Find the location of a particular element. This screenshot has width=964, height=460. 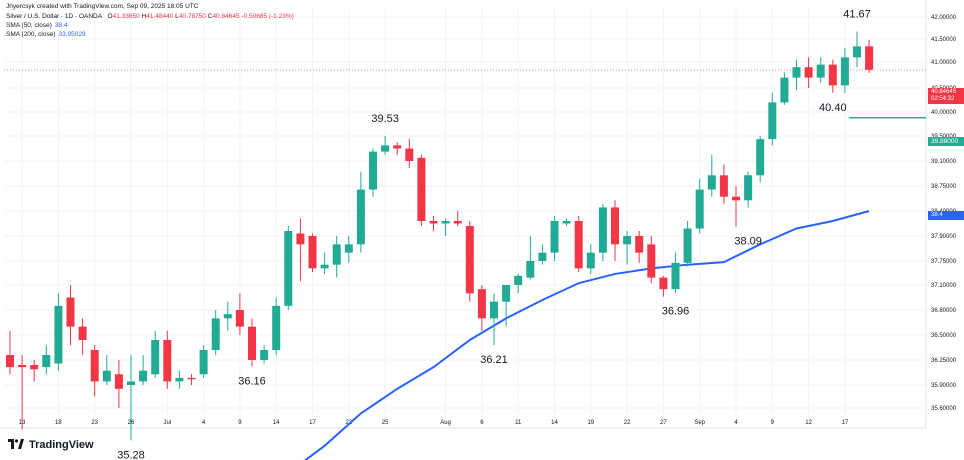

close-value: 40.84645 is located at coordinates (226, 16).